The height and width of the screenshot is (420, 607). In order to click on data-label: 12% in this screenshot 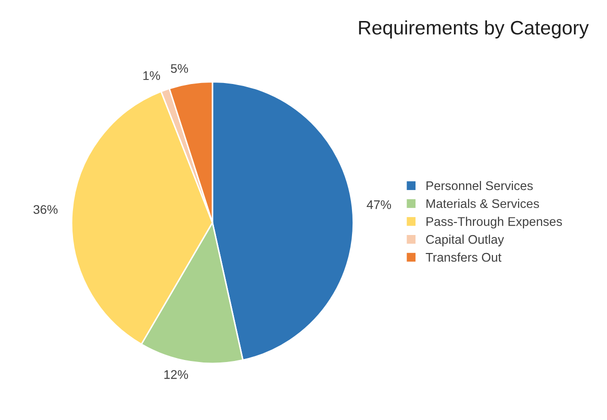, I will do `click(176, 374)`.